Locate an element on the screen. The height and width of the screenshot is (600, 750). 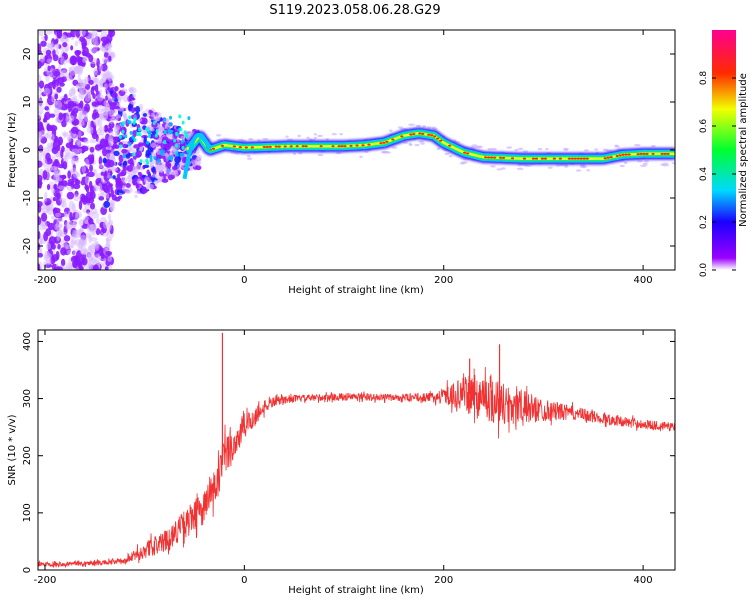
spectrogram-x-axis-label: Height of straight line (km) is located at coordinates (356, 290).